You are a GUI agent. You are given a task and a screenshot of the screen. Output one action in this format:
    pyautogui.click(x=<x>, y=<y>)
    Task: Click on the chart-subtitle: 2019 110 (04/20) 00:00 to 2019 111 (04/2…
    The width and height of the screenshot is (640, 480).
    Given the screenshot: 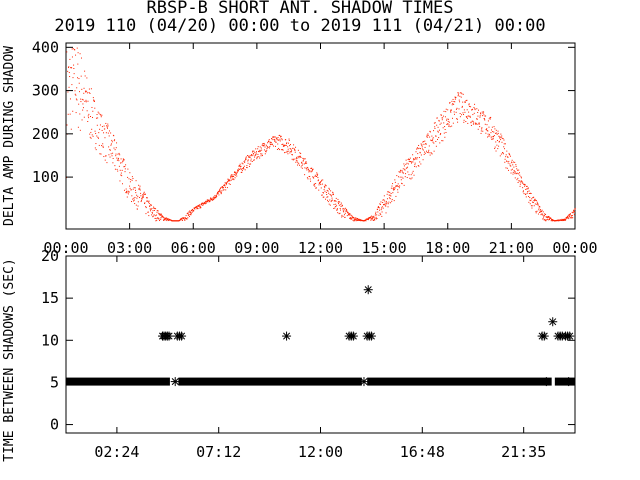 What is the action you would take?
    pyautogui.click(x=299, y=26)
    